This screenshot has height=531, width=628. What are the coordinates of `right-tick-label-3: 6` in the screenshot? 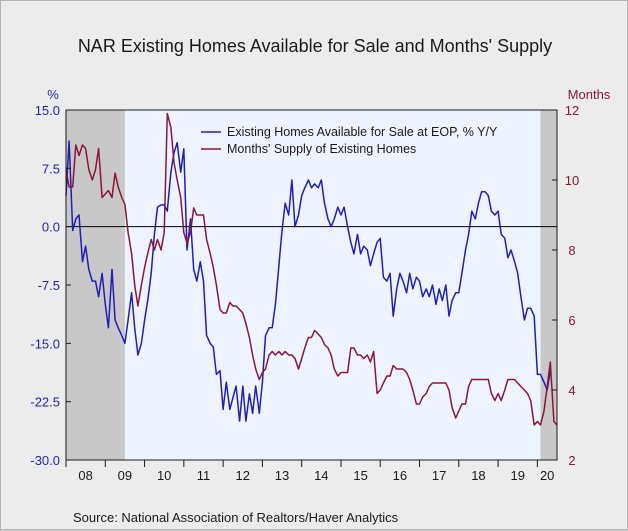 It's located at (571, 320).